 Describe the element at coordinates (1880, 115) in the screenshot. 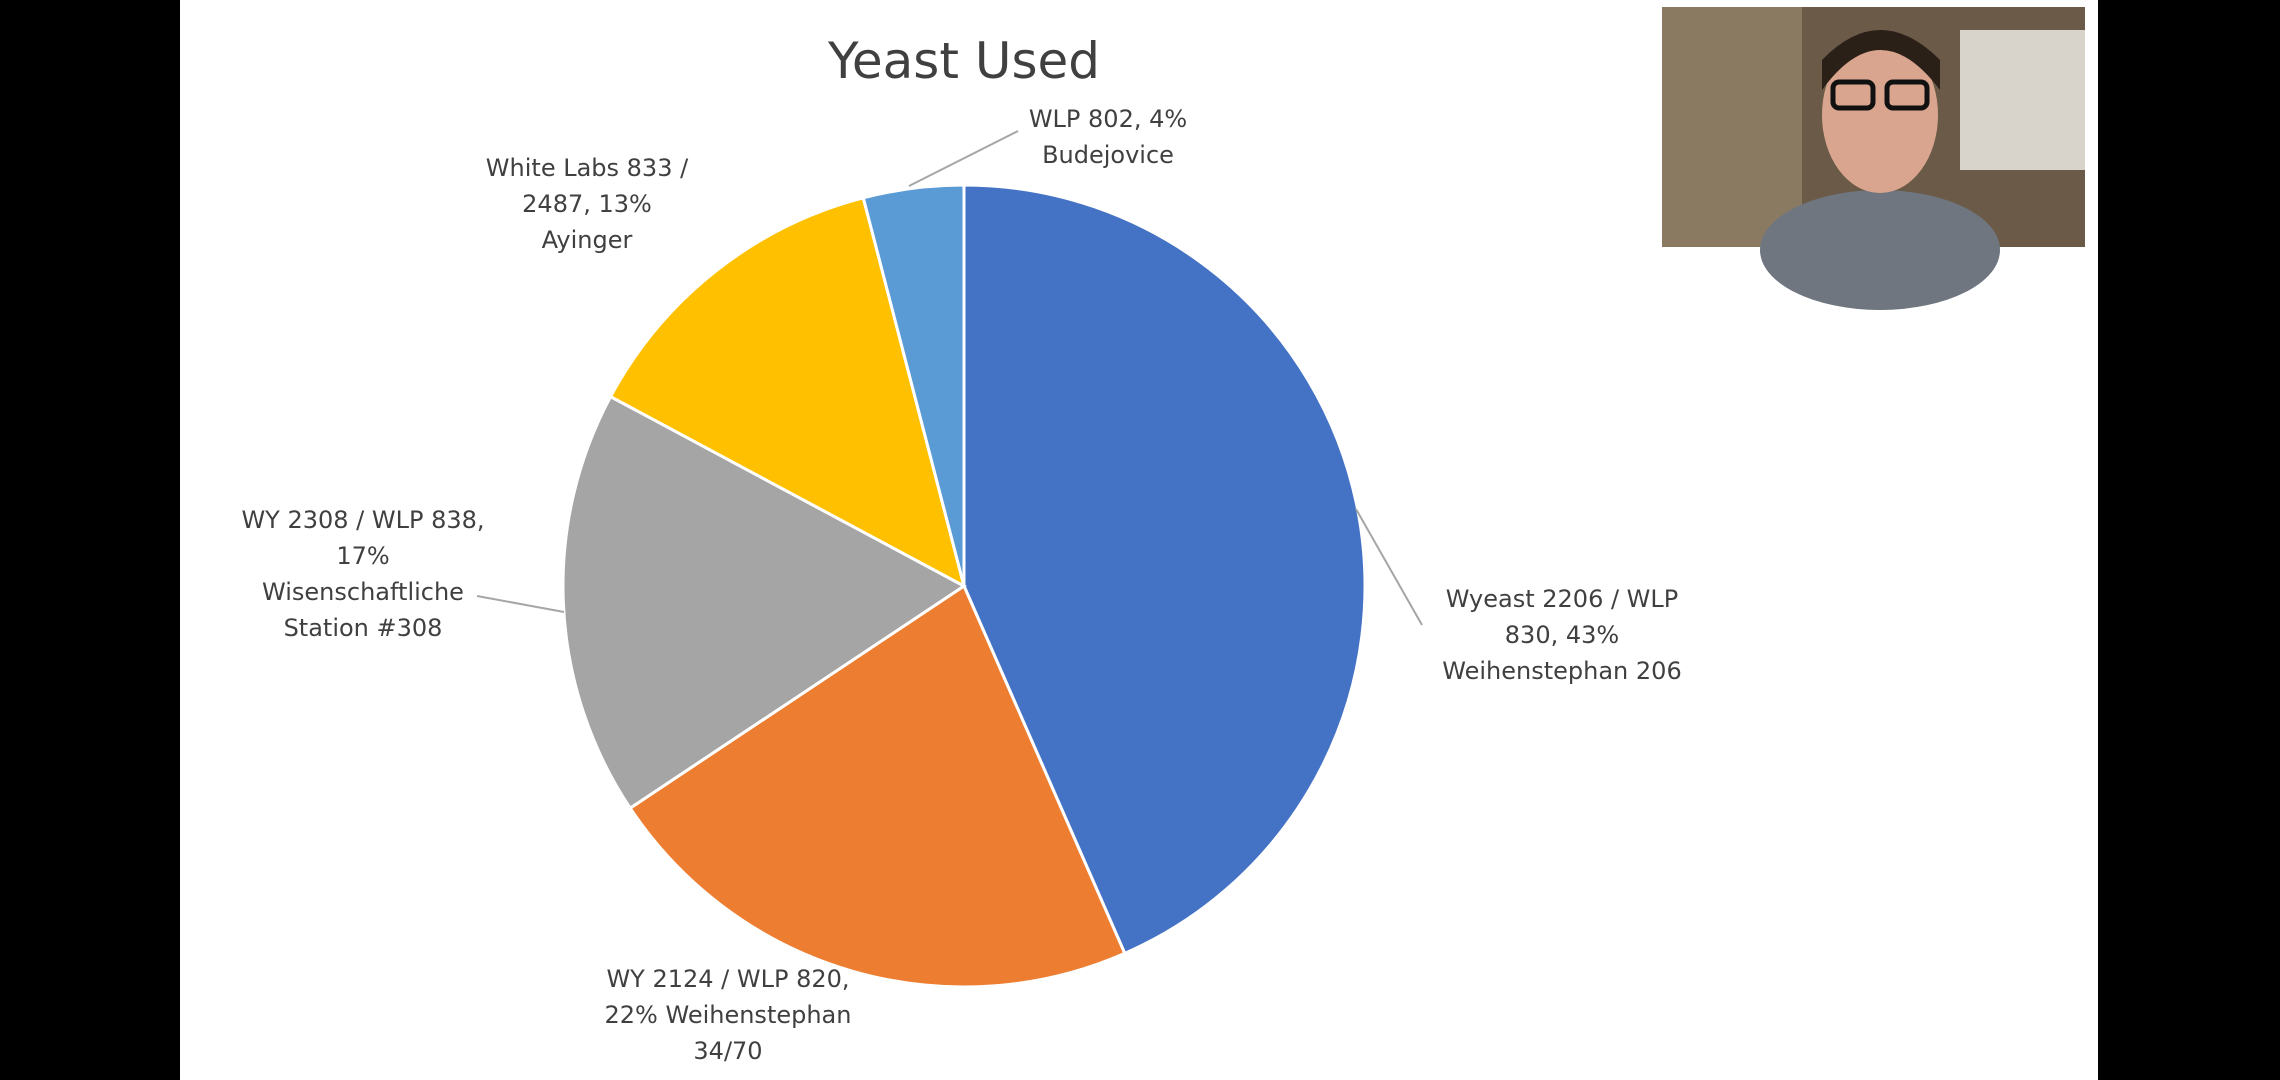

I see `webcam-person-head` at that location.